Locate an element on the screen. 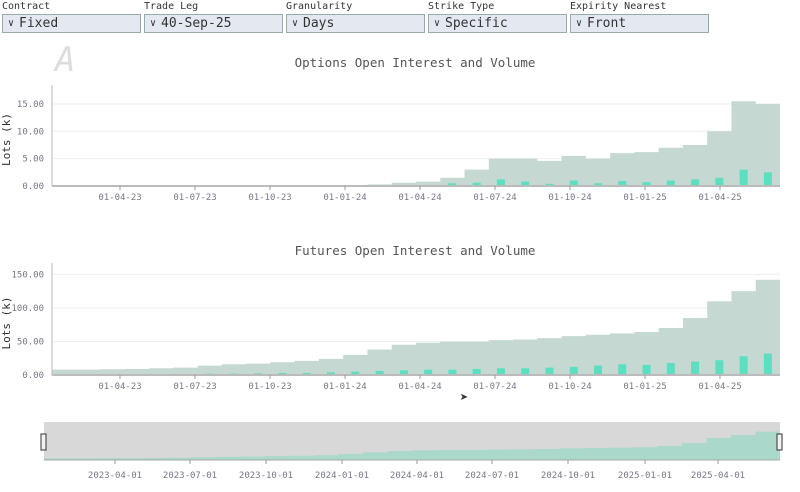 The width and height of the screenshot is (800, 492). navigator-tick-label: 2024-10-01 is located at coordinates (568, 476).